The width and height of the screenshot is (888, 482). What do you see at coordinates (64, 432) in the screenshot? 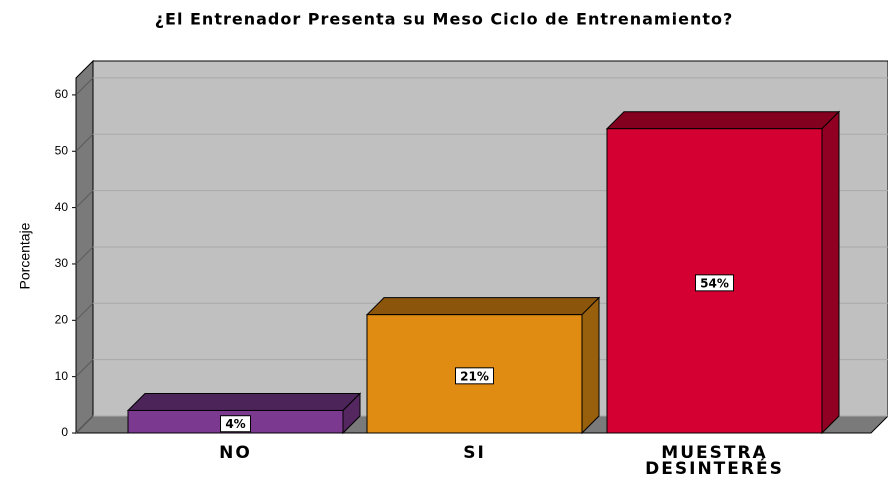
I see `y-tick-label: 0` at bounding box center [64, 432].